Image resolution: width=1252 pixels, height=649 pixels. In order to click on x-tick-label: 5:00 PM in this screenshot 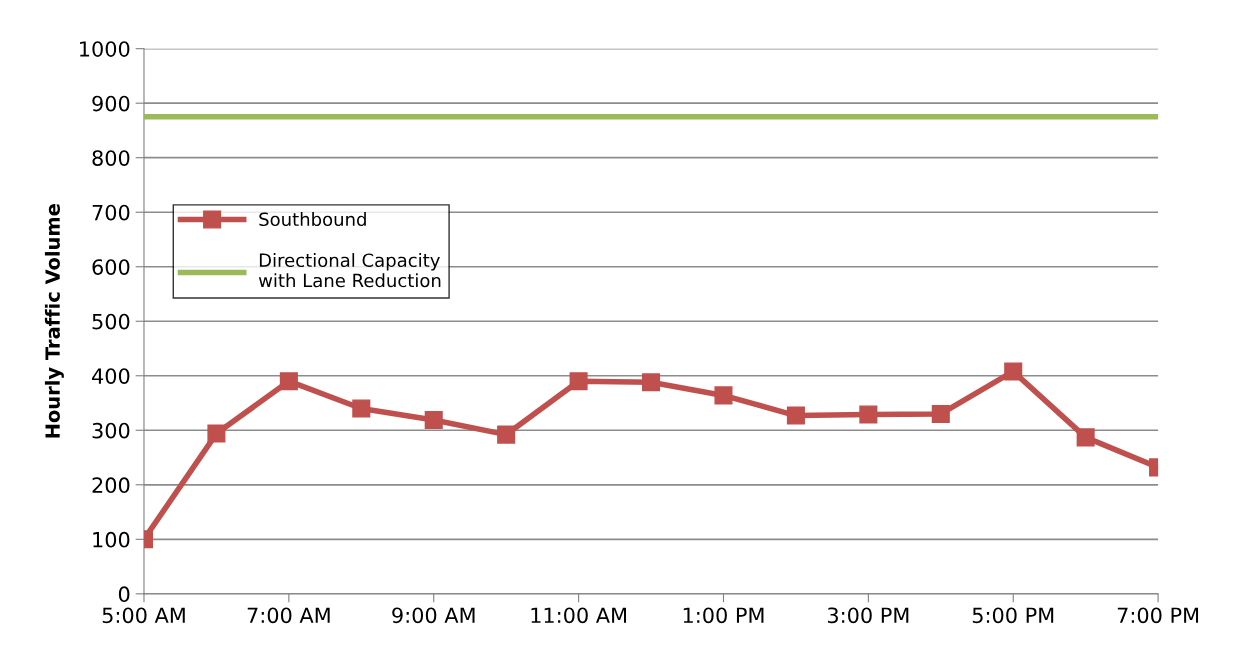, I will do `click(1013, 615)`.